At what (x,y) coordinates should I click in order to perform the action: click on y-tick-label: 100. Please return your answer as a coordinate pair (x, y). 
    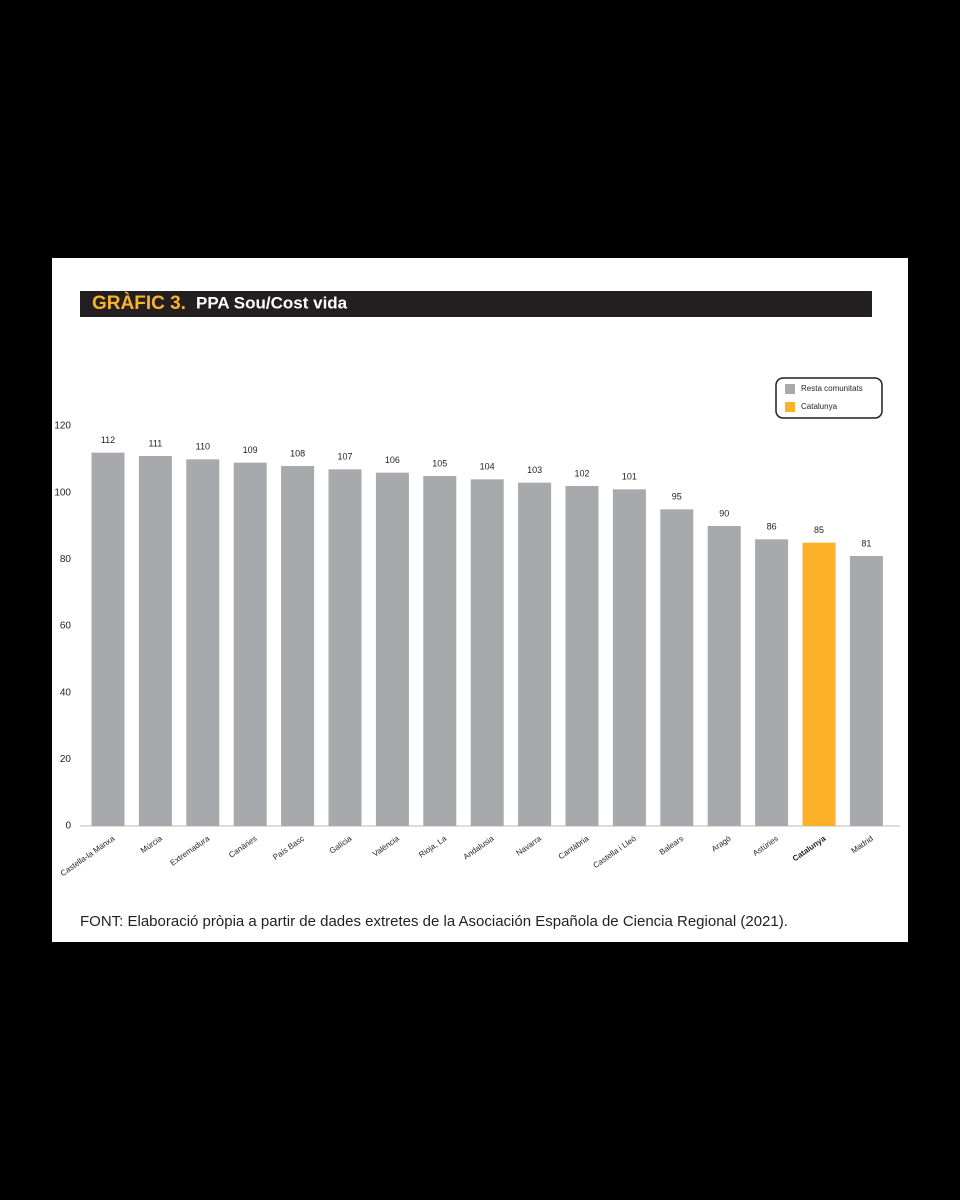
    Looking at the image, I should click on (62, 492).